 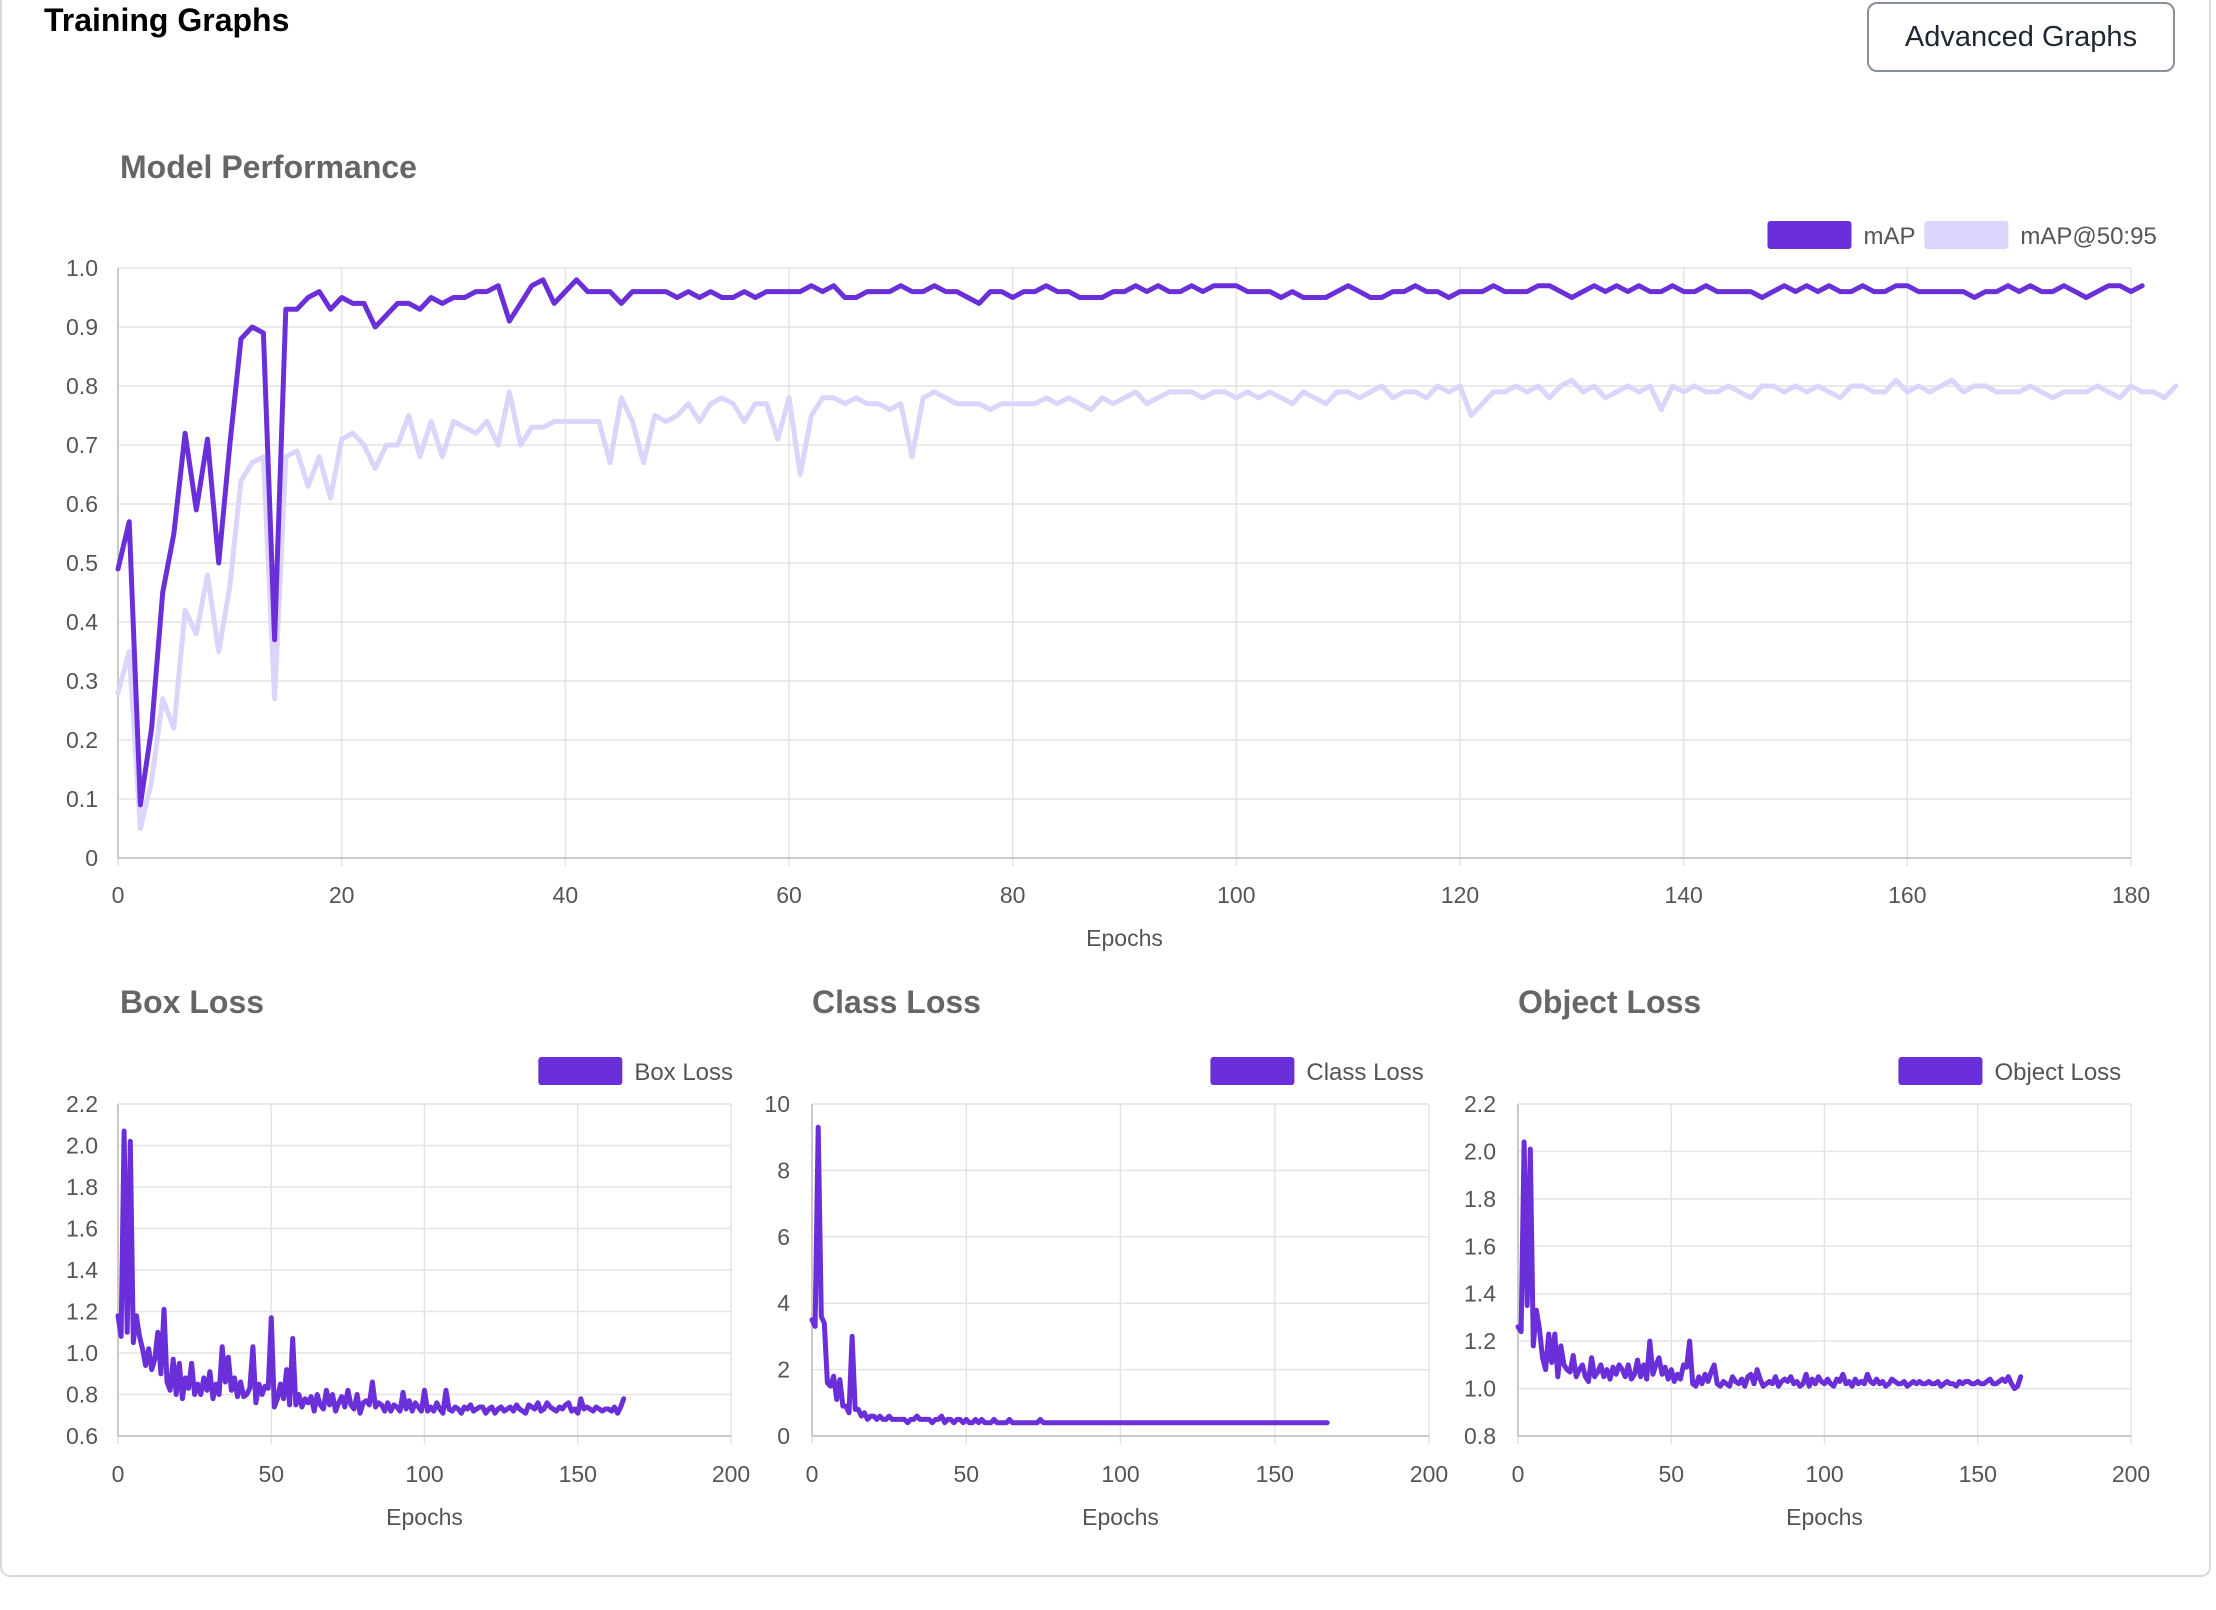 What do you see at coordinates (192, 1002) in the screenshot?
I see `box-chart-title: Box Loss` at bounding box center [192, 1002].